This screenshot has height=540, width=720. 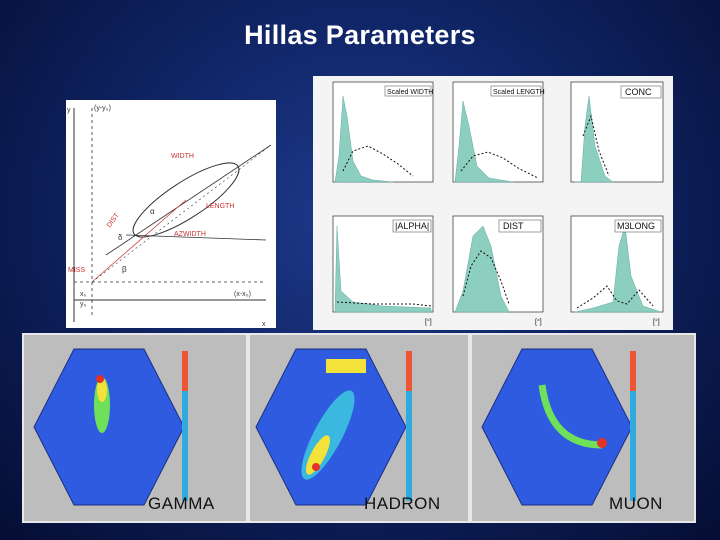 What do you see at coordinates (360, 35) in the screenshot?
I see `page-title: Hillas Parameters` at bounding box center [360, 35].